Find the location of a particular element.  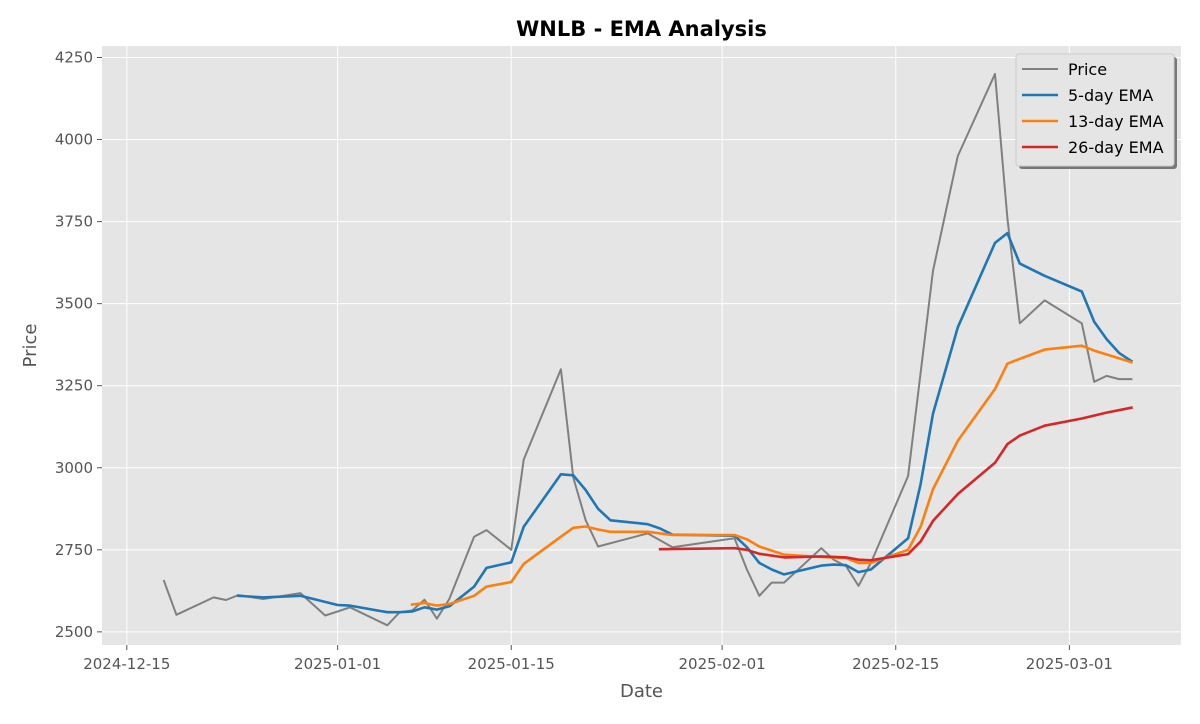

legend: Price 5-day EMA 13-day EMA 26-day EMA is located at coordinates (1096, 111).